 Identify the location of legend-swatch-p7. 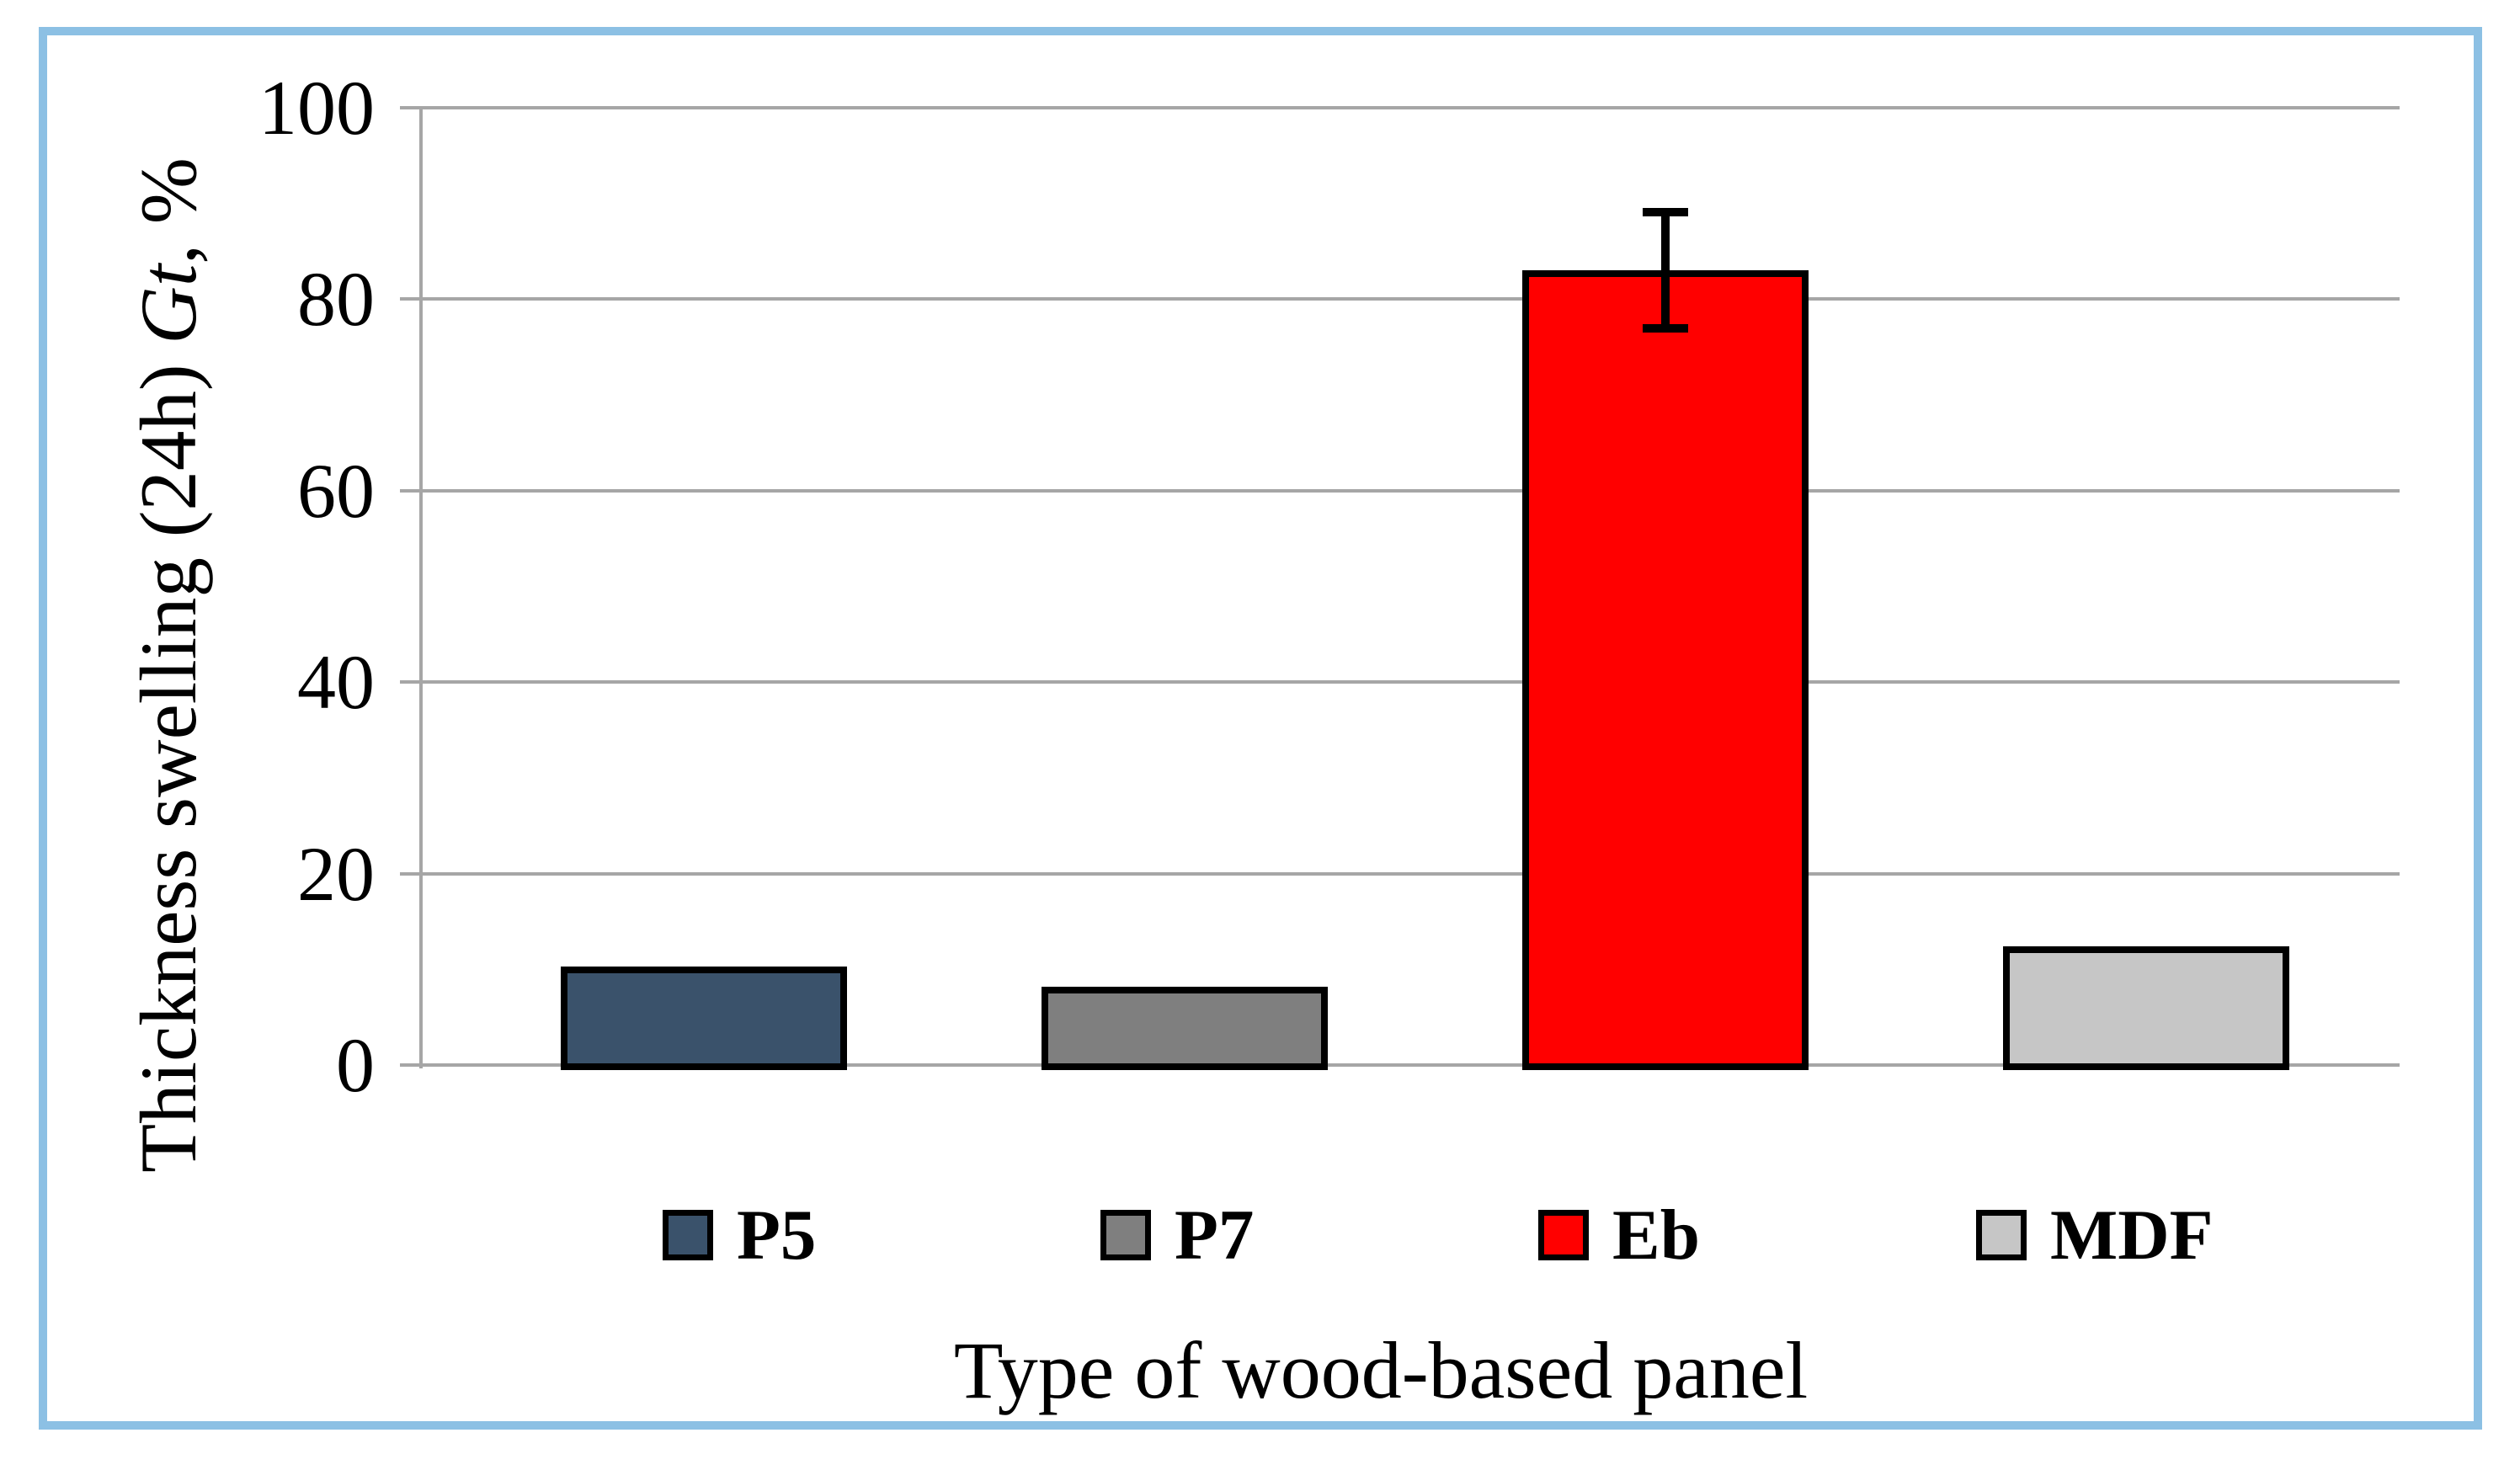
(1125, 1235).